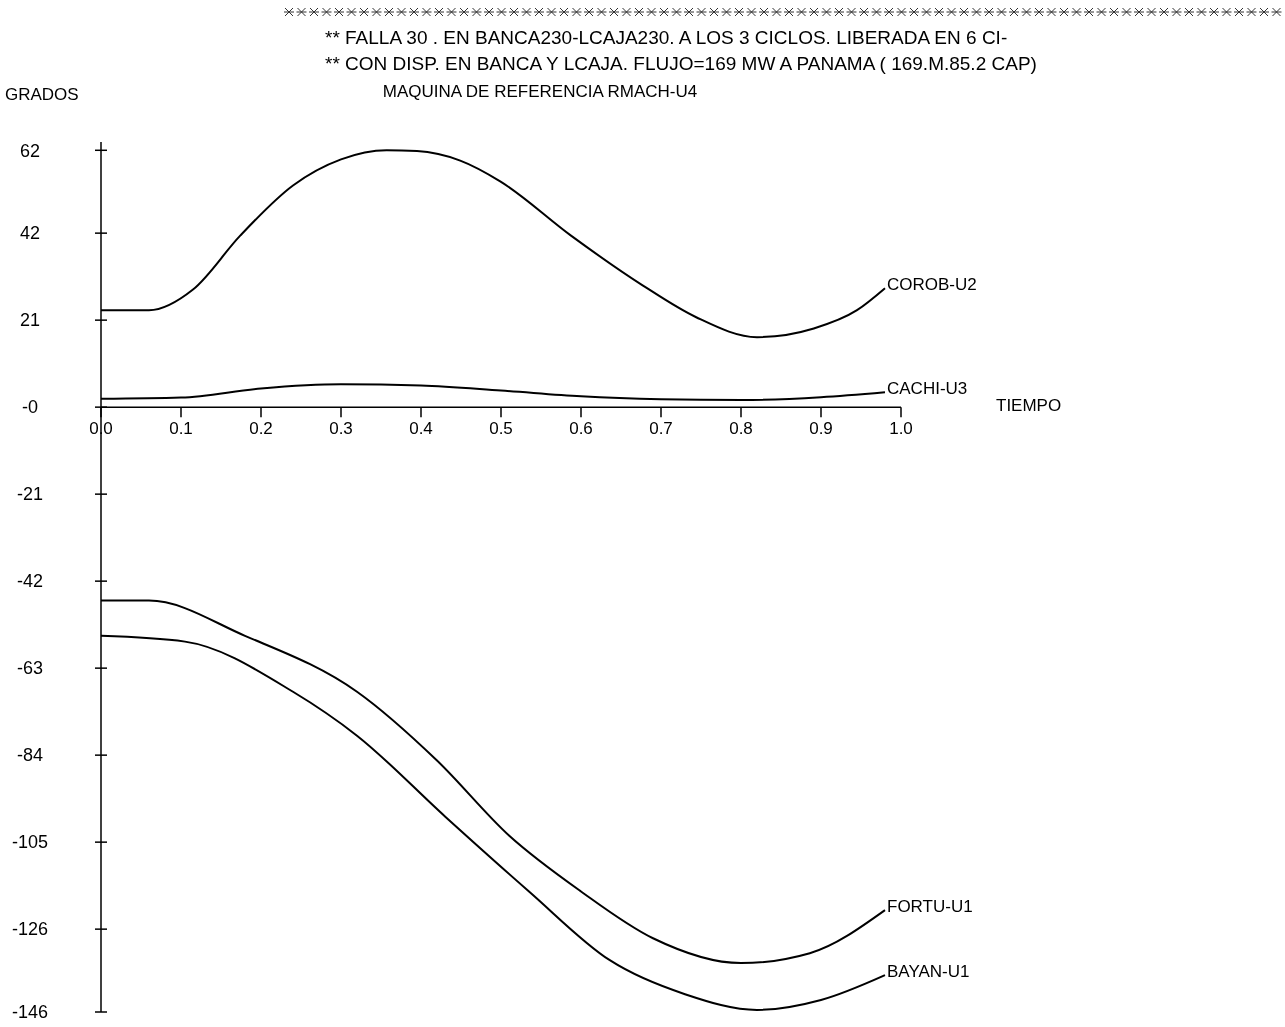 Image resolution: width=1285 pixels, height=1027 pixels. I want to click on series-label: COROB-U2, so click(932, 285).